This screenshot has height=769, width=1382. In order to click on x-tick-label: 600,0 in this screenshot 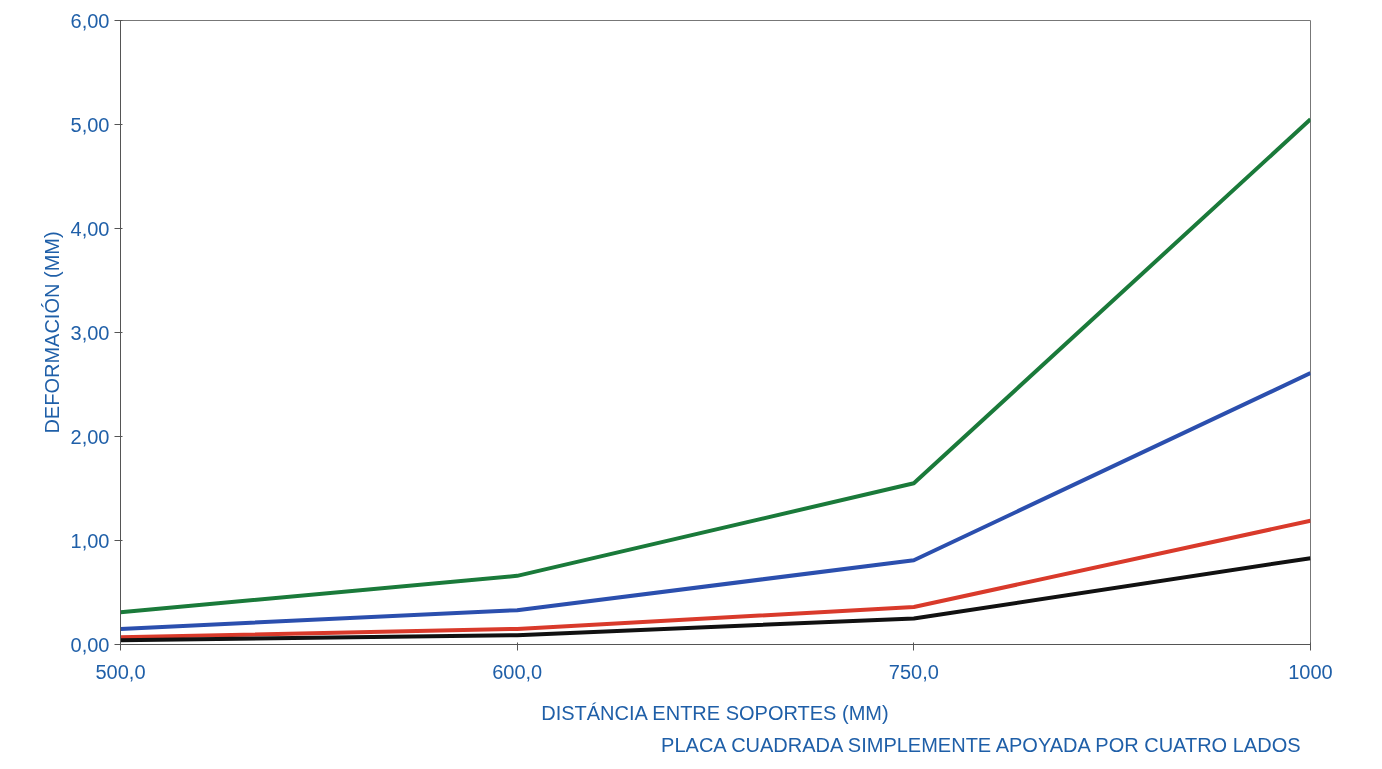, I will do `click(517, 671)`.